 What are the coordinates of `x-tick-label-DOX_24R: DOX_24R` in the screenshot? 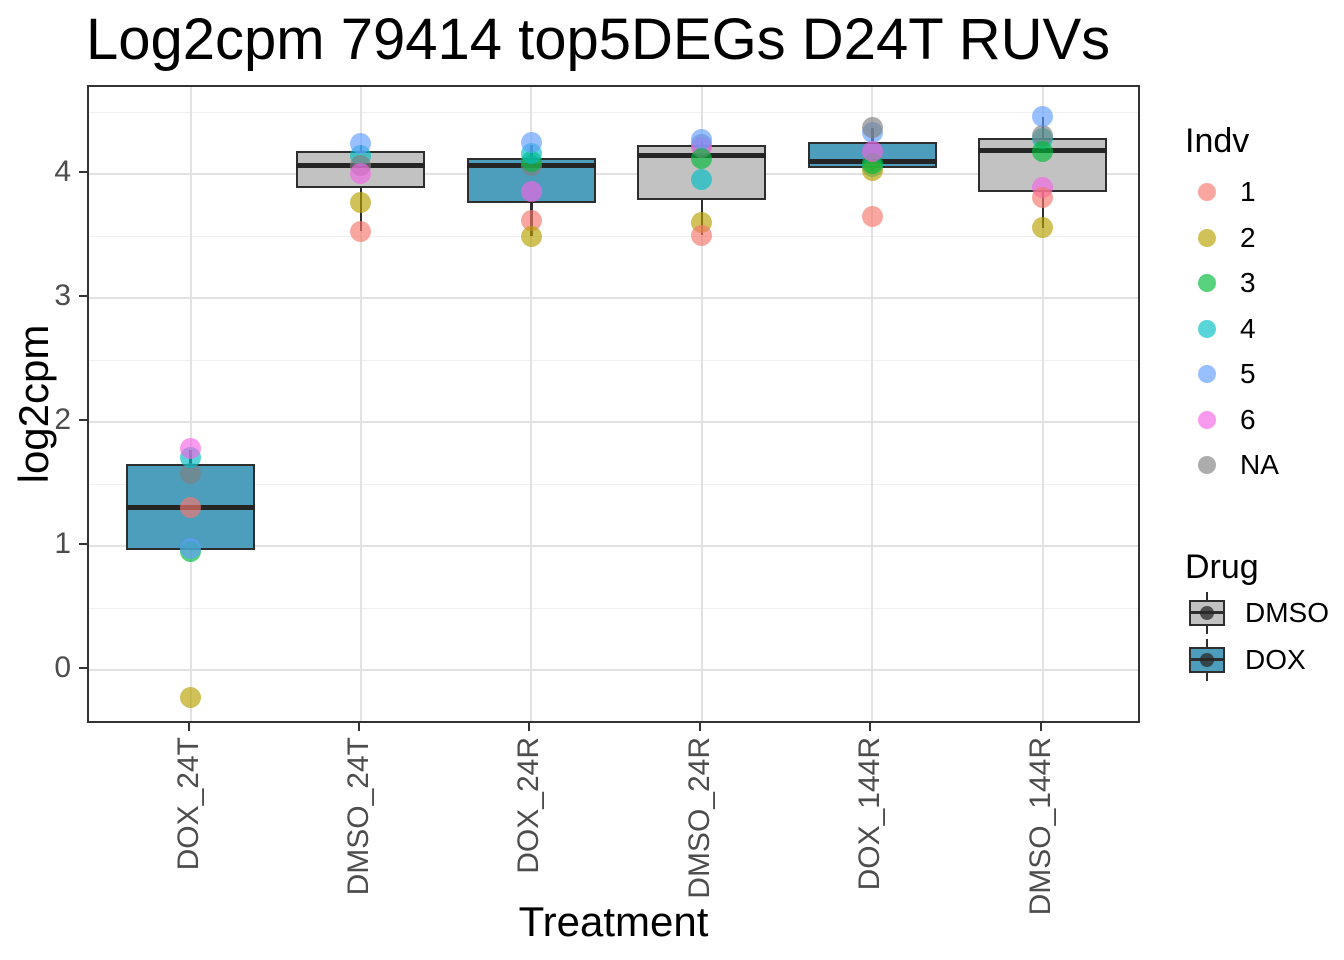 It's located at (529, 805).